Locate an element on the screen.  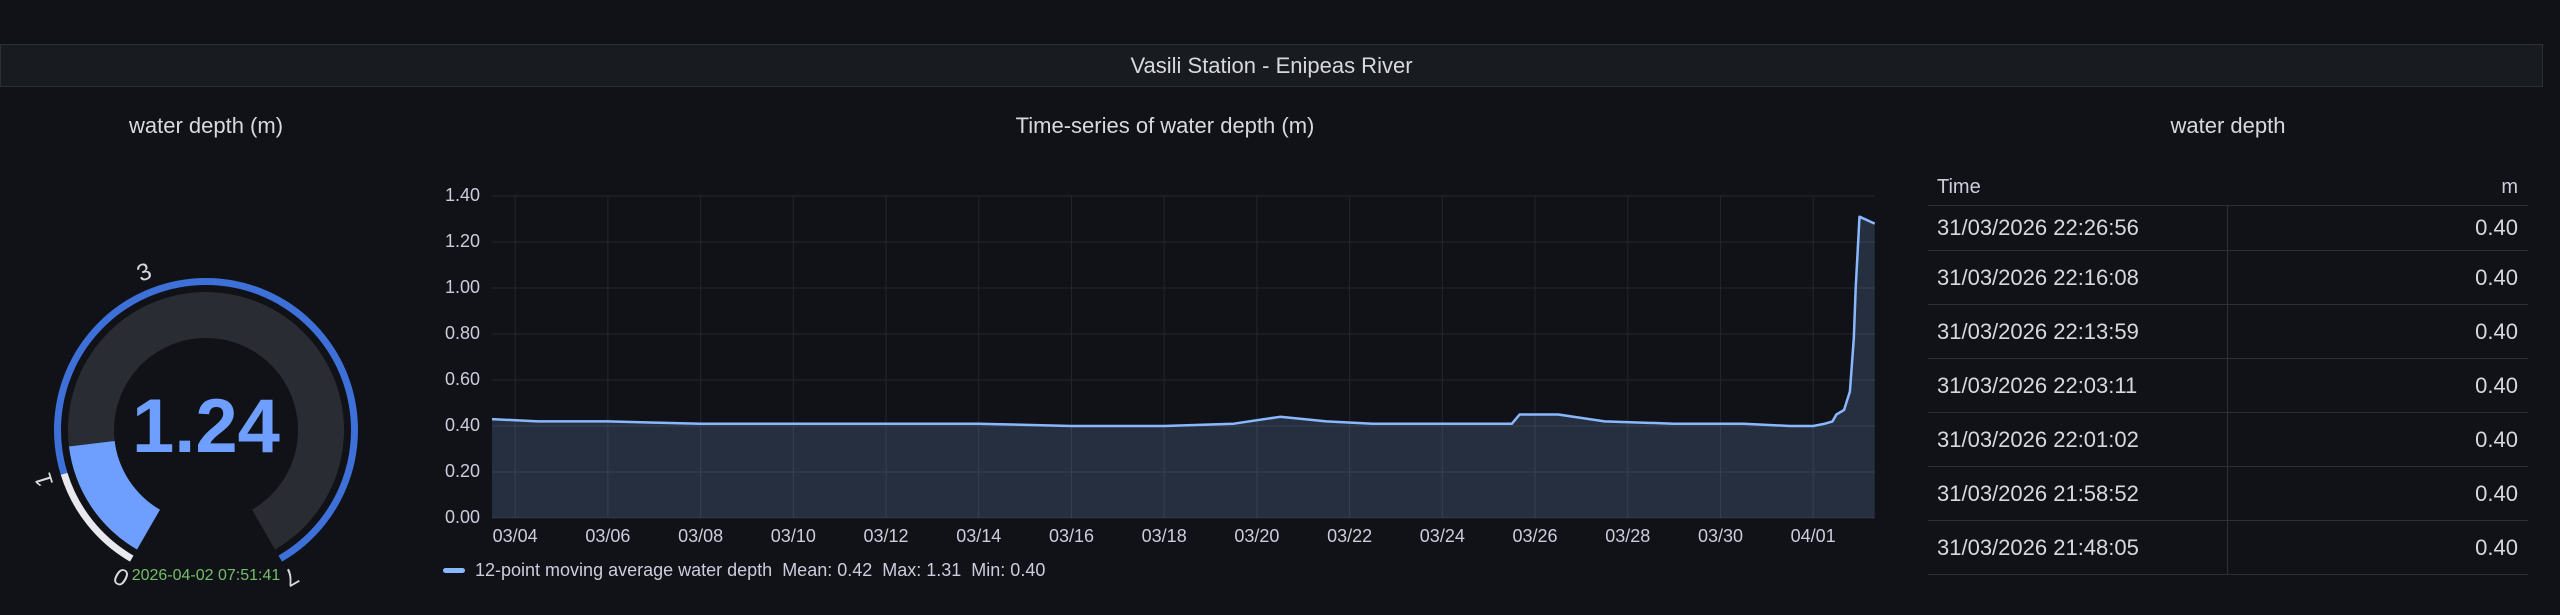
x-tick-label: 03/24 is located at coordinates (1442, 536).